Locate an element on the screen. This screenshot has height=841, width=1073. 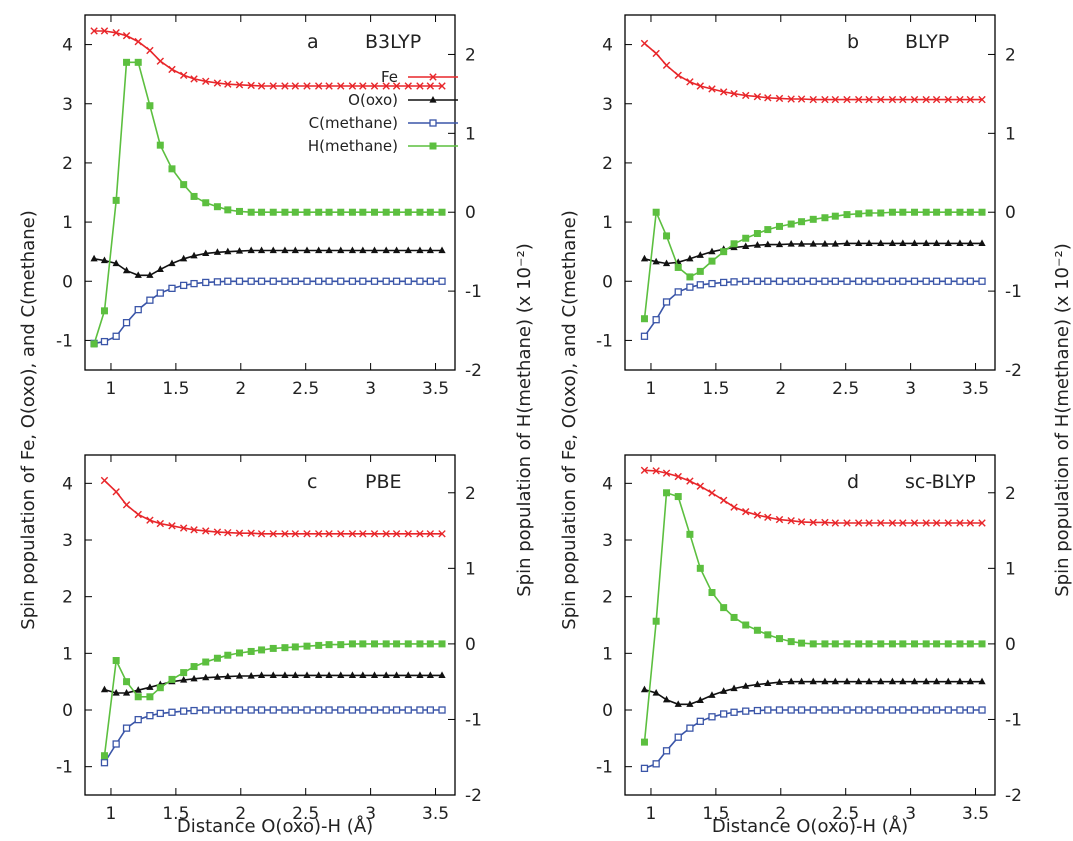
x-tick-label: 1 is located at coordinates (651, 389).